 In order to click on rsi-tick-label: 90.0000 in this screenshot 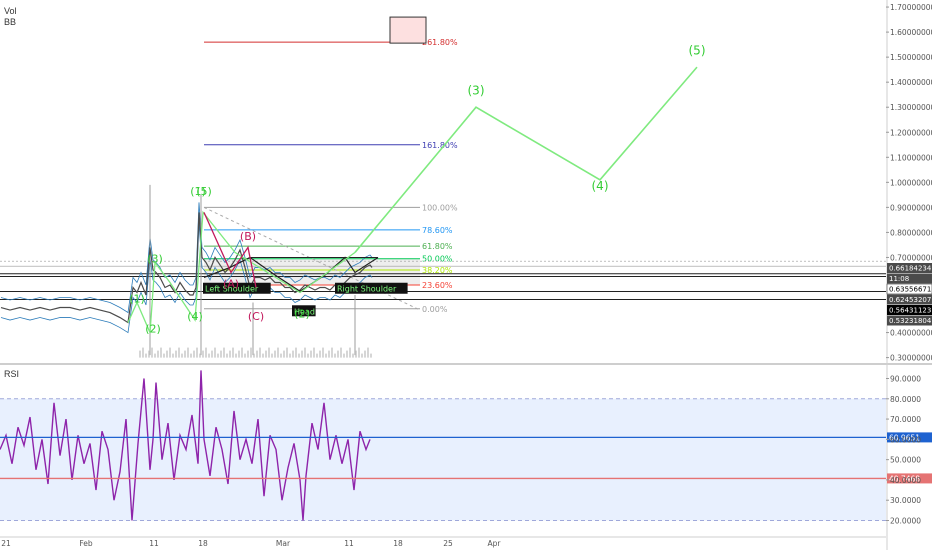, I will do `click(905, 379)`.